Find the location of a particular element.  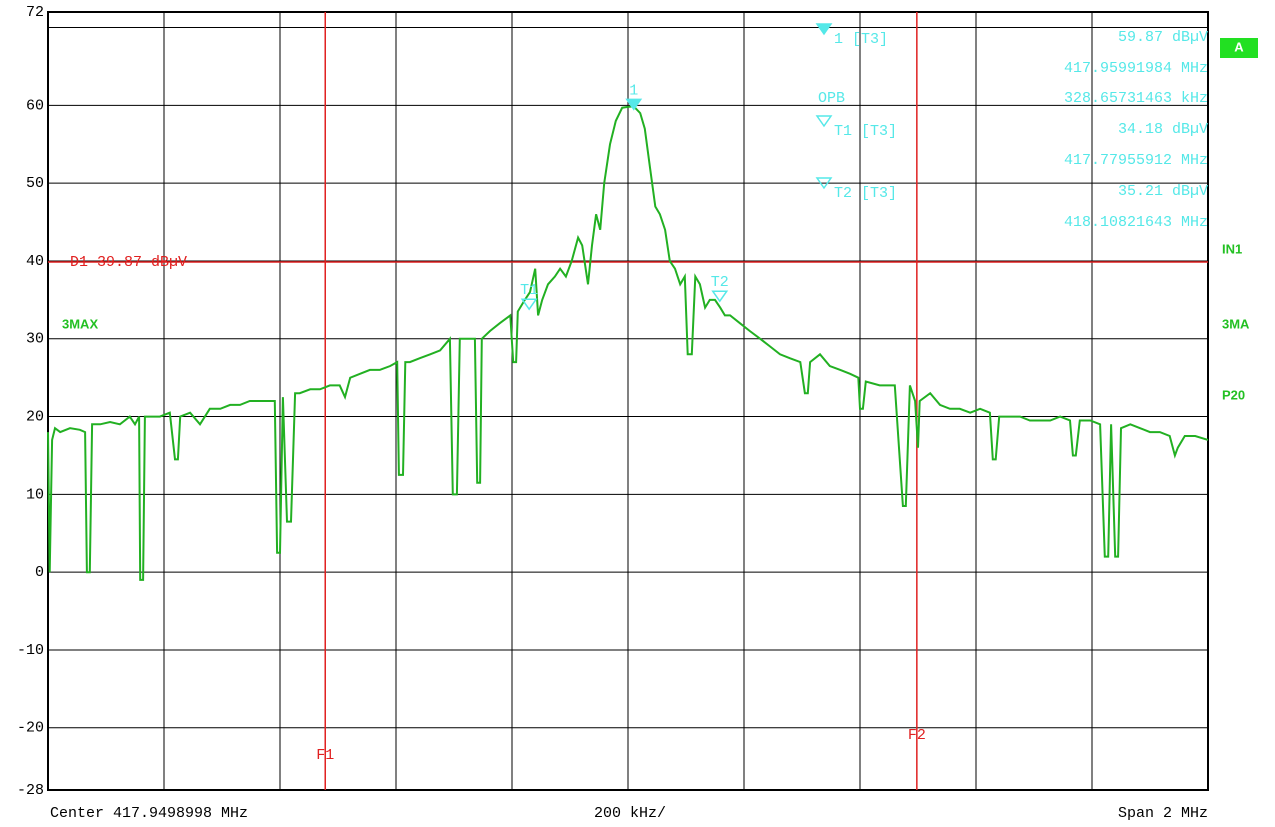

marker-name: 1 is located at coordinates (633, 90).